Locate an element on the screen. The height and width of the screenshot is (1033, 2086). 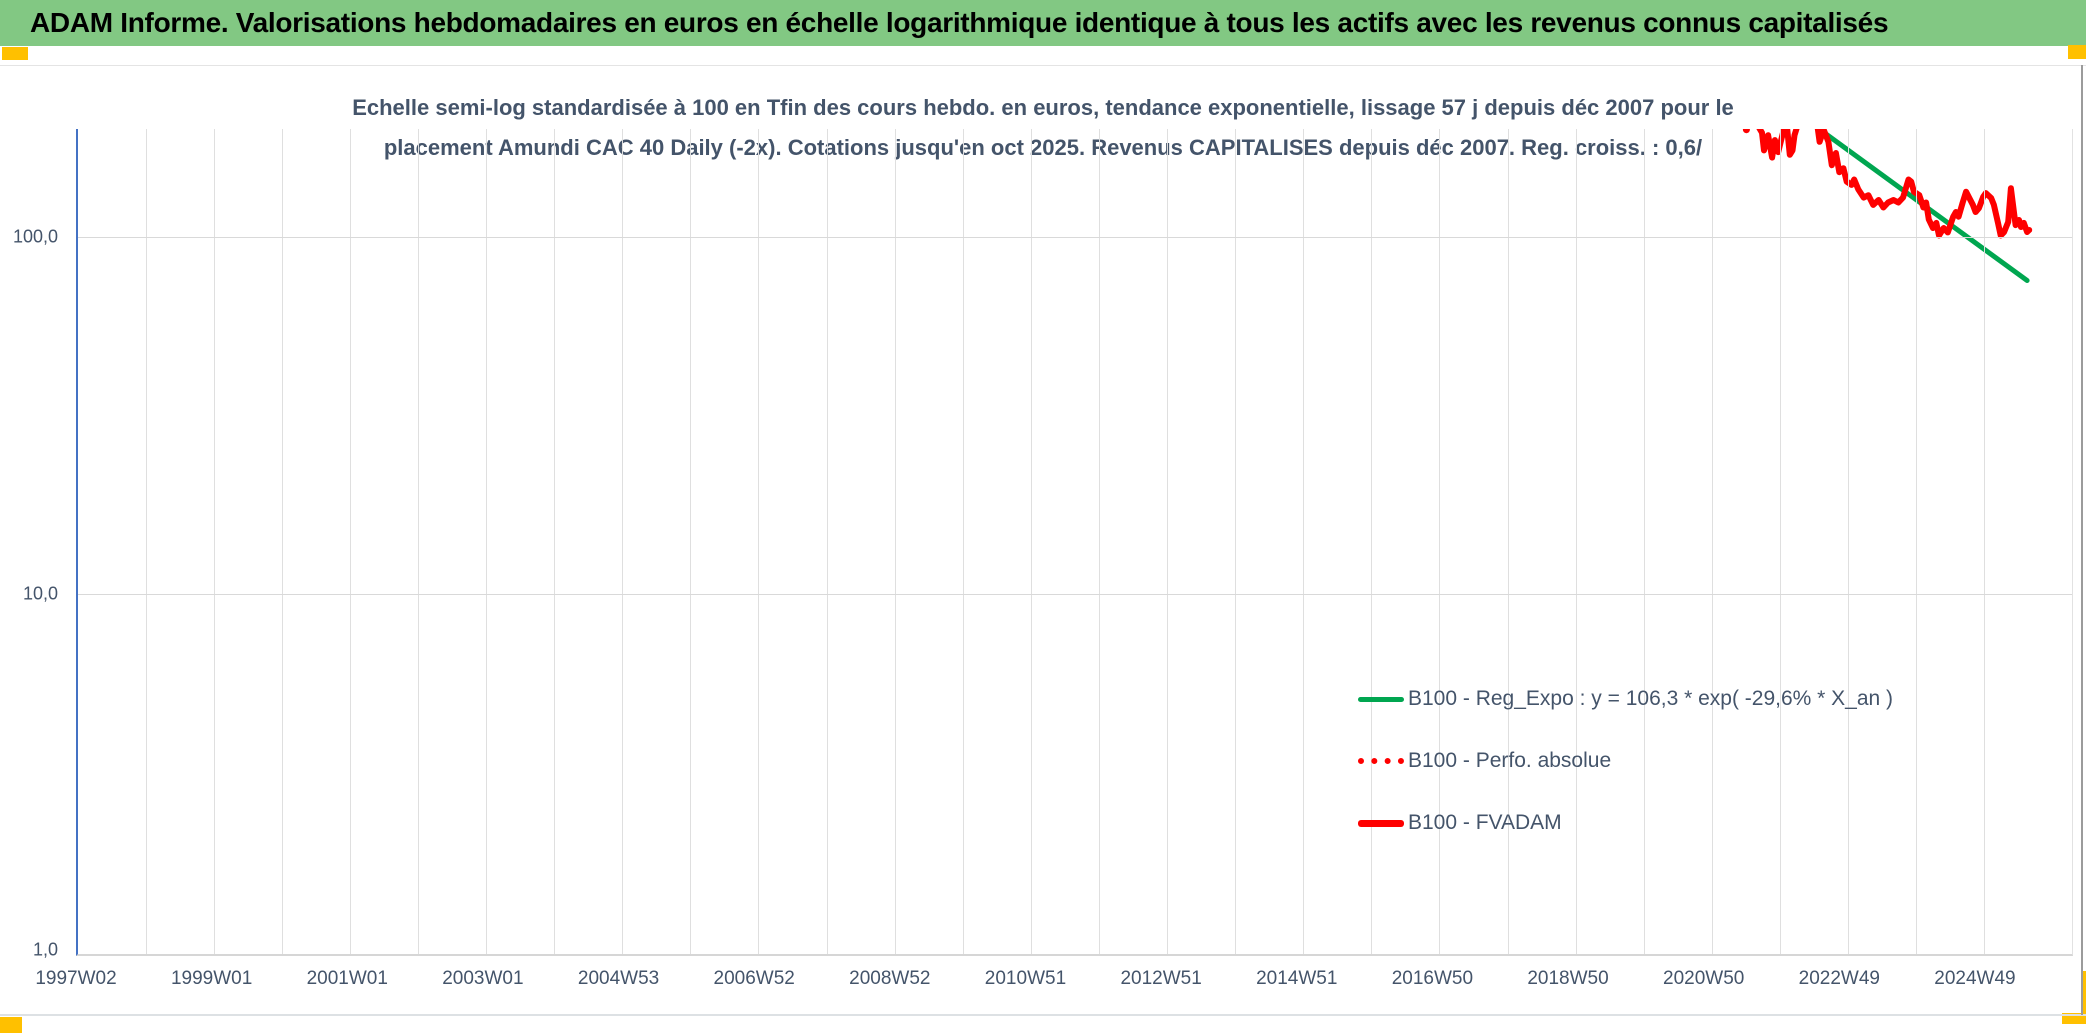
y-tick-label: 10,0 is located at coordinates (40, 593).